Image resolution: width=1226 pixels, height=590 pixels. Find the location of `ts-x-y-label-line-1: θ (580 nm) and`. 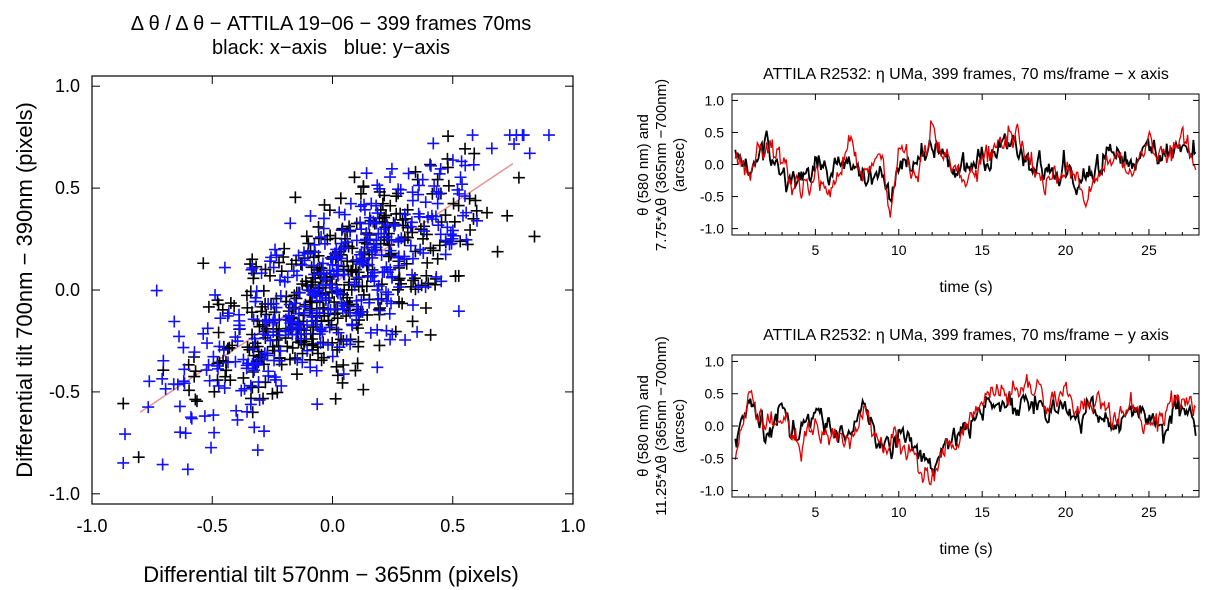

ts-x-y-label-line-1: θ (580 nm) and is located at coordinates (643, 165).